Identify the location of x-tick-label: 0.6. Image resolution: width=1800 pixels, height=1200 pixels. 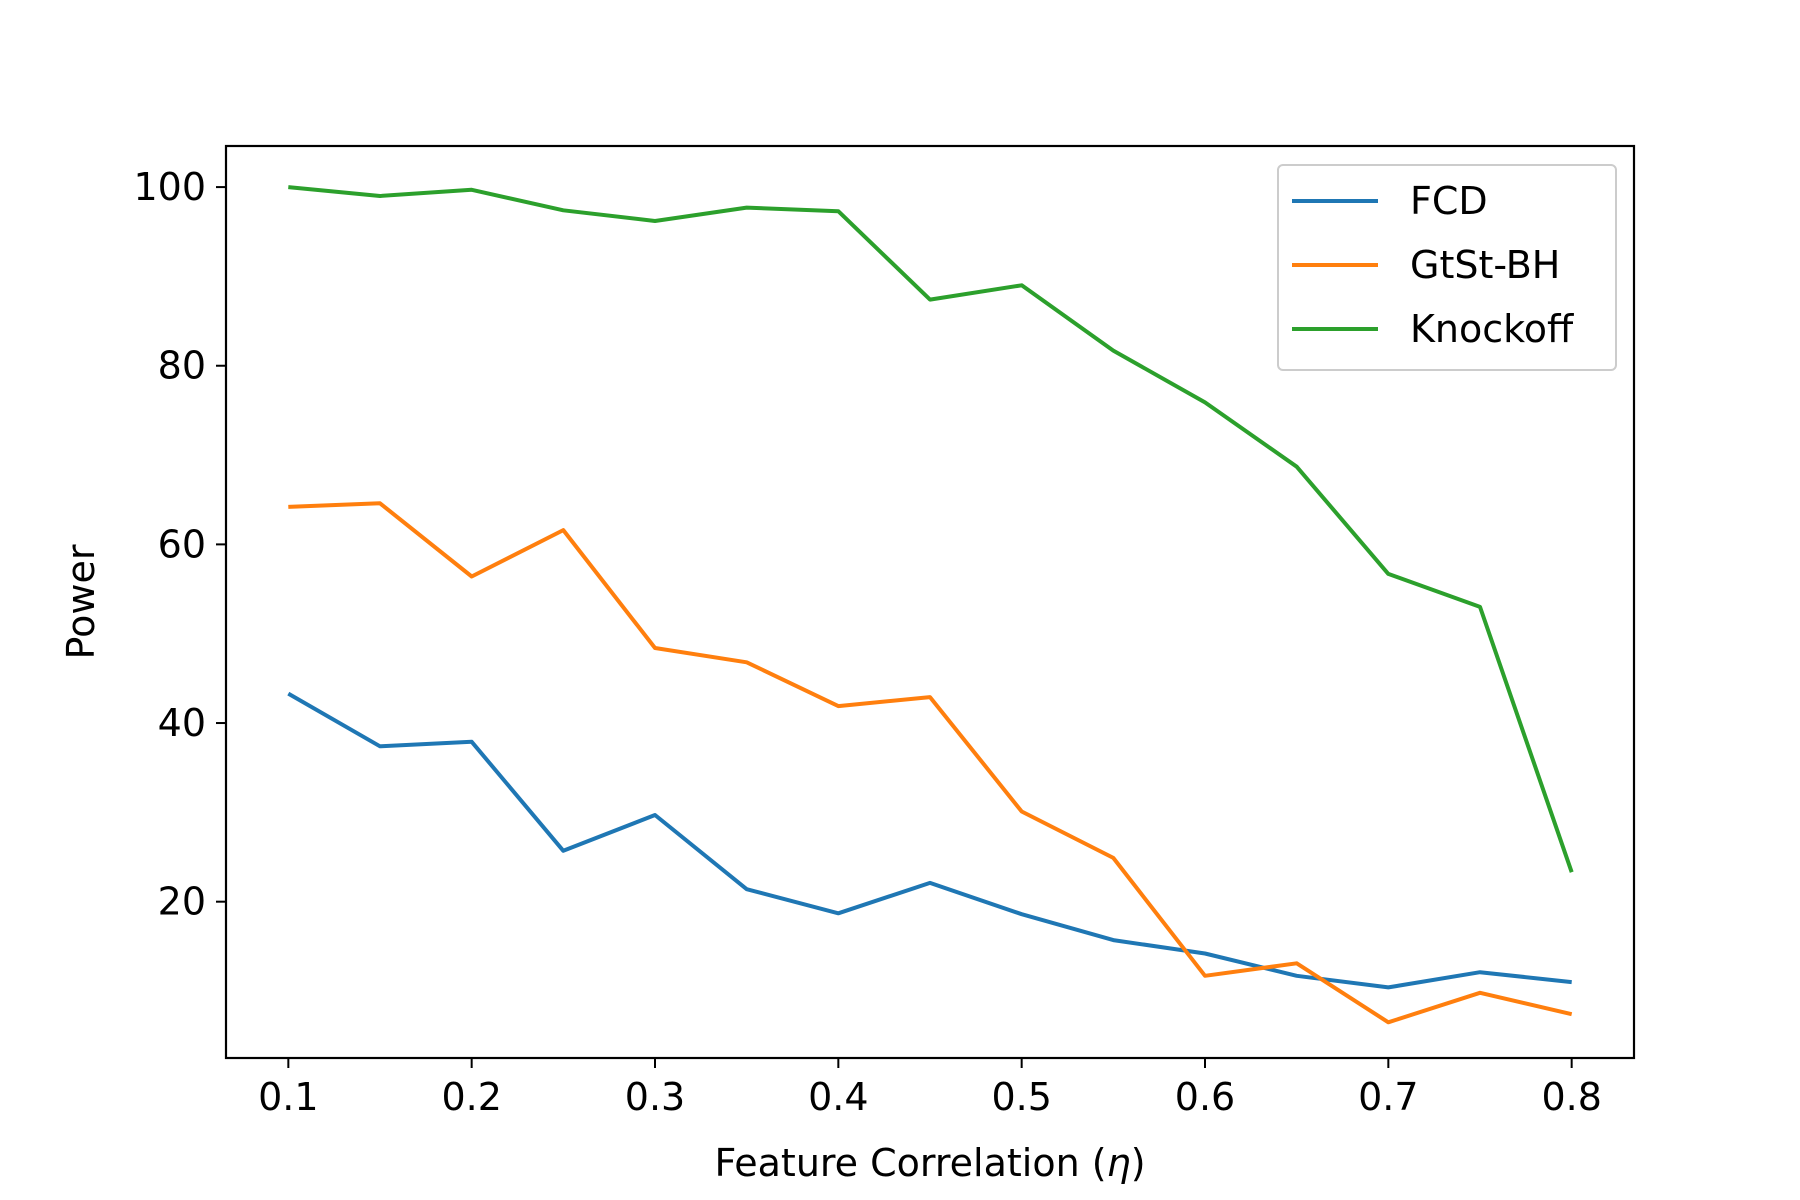
(1205, 1097).